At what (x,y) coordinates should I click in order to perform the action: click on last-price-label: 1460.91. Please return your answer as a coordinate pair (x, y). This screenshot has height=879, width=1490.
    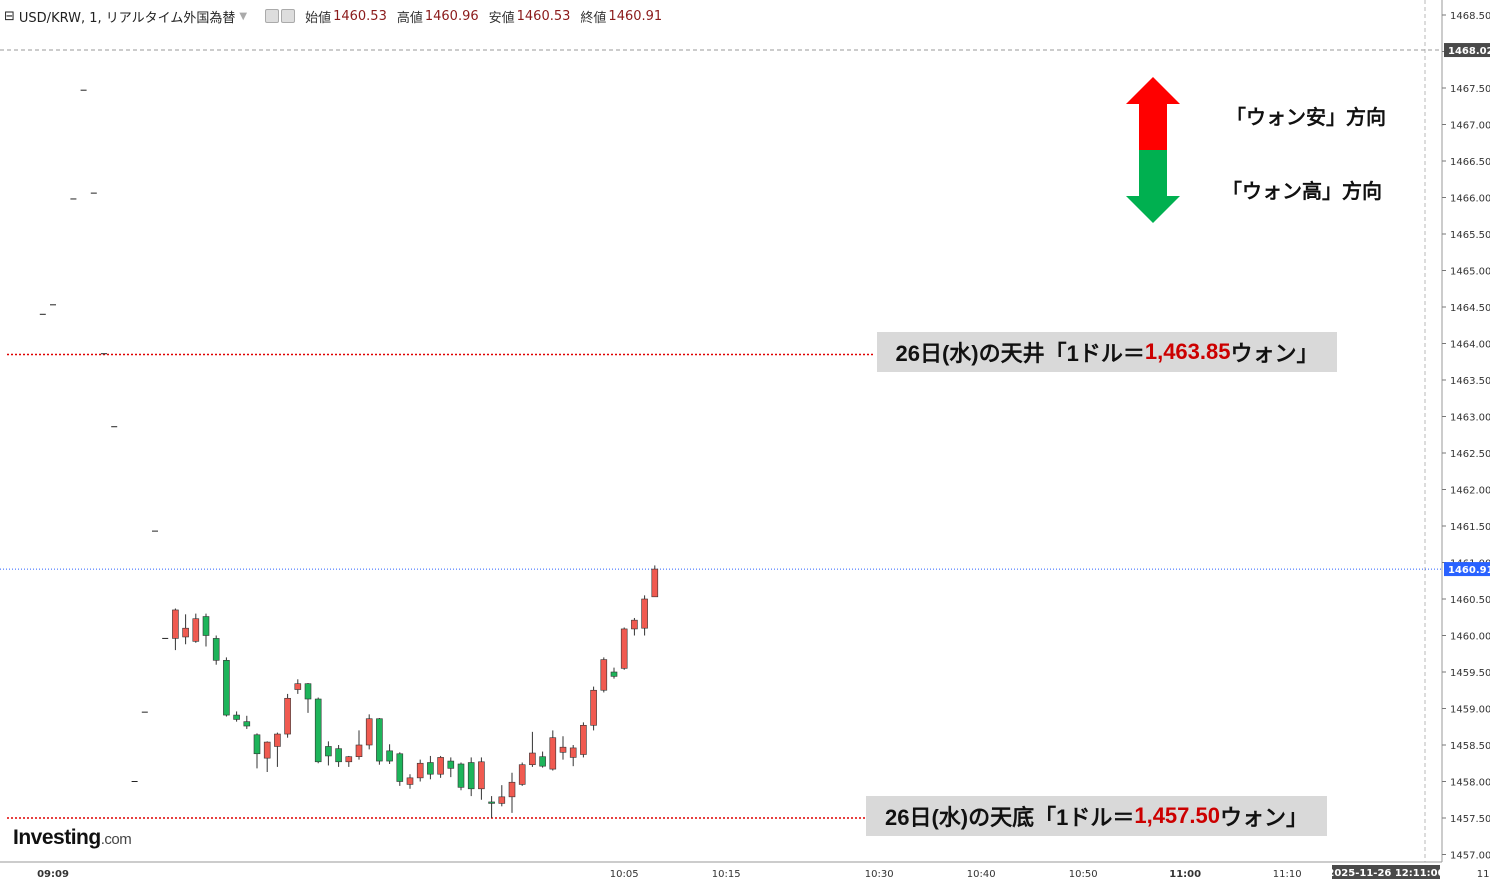
    Looking at the image, I should click on (1469, 570).